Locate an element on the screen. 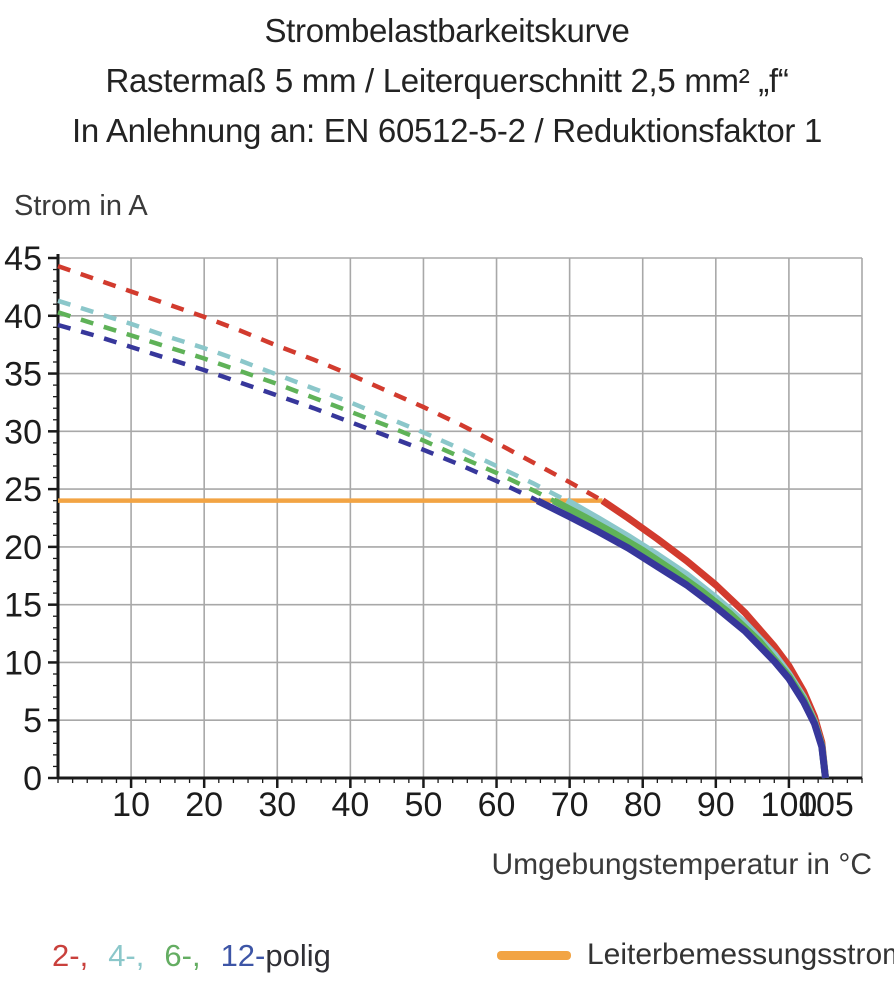  x-tick-label: 10 is located at coordinates (131, 805).